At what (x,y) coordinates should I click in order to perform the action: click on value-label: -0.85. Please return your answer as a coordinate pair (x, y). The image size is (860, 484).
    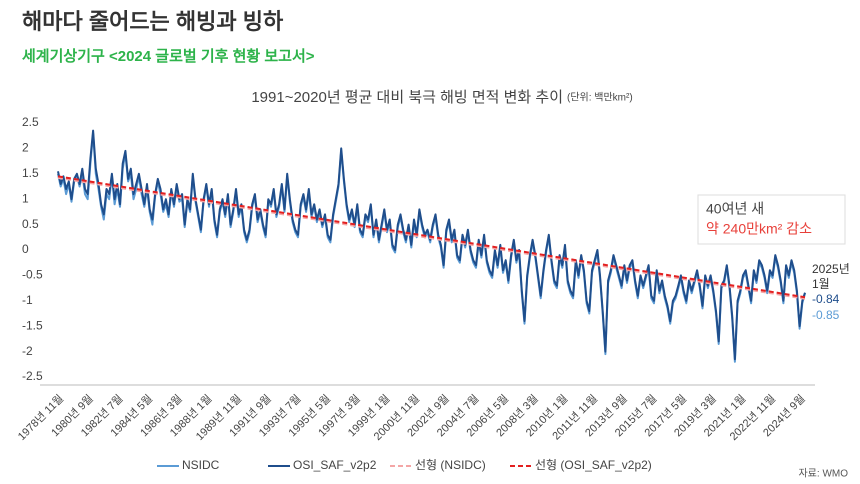
    Looking at the image, I should click on (826, 315).